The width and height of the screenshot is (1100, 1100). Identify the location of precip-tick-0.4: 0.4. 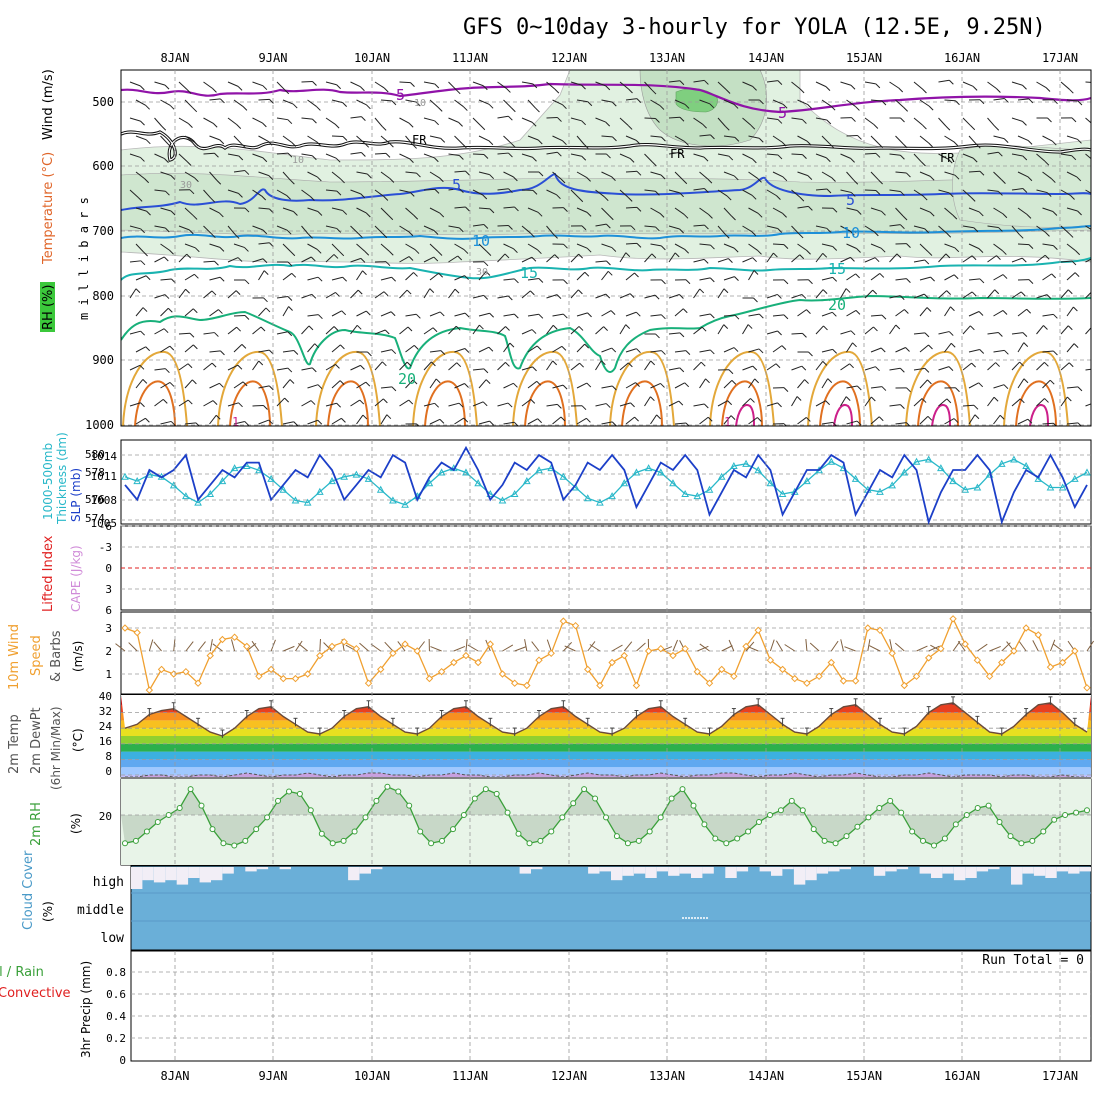
(116, 1016).